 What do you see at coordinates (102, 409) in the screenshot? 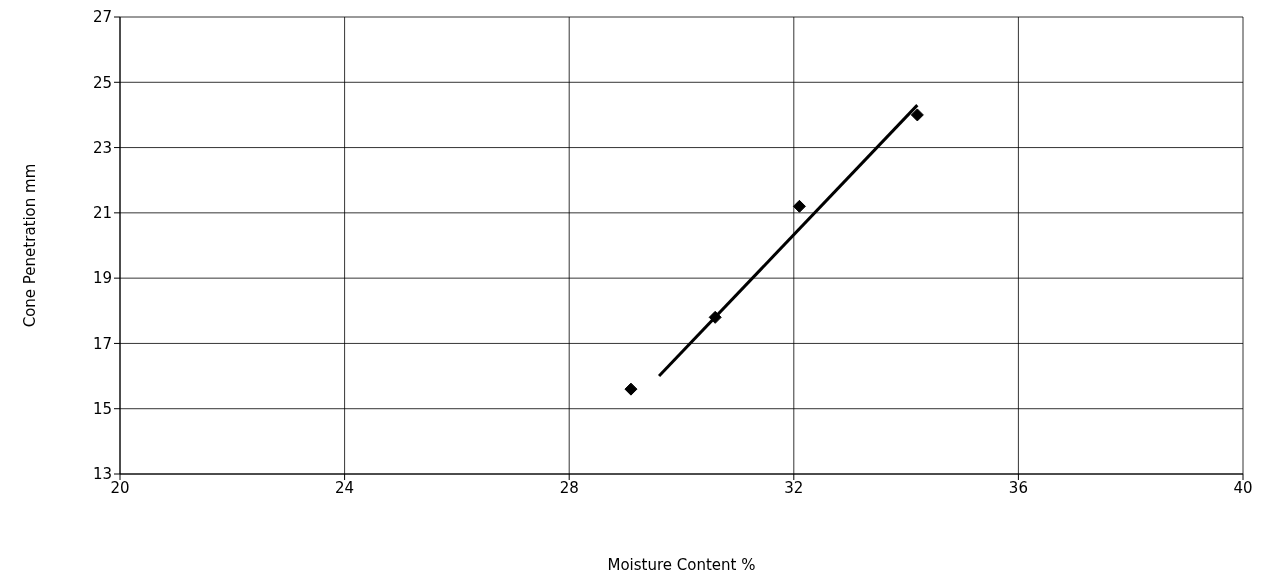
I see `y-tick-label: 15` at bounding box center [102, 409].